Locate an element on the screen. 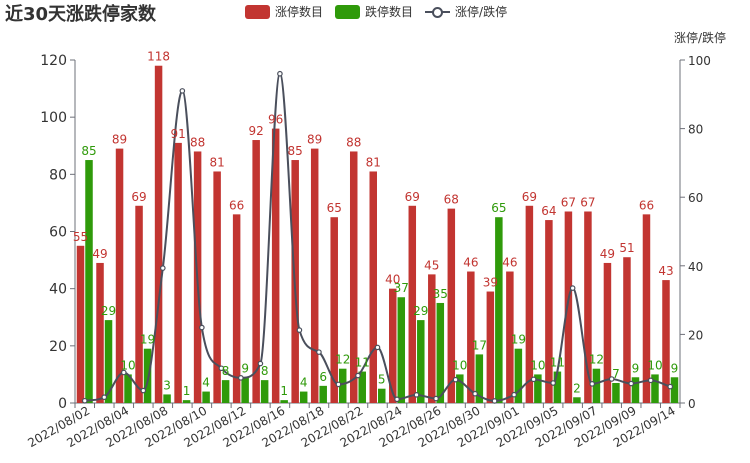 Image resolution: width=750 pixels, height=463 pixels. data-label-limit-down: 8 is located at coordinates (265, 371).